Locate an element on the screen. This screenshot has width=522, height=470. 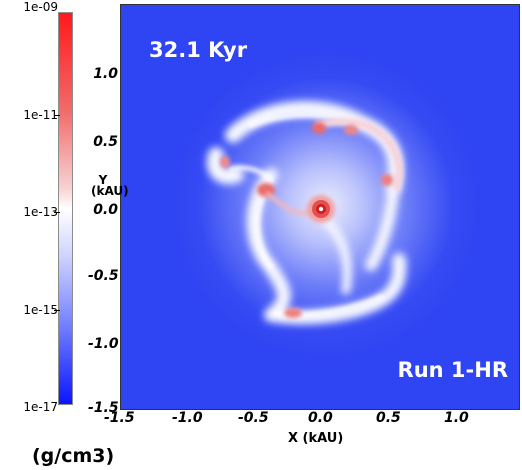
y-tick-label: 0.0 is located at coordinates (105, 210).